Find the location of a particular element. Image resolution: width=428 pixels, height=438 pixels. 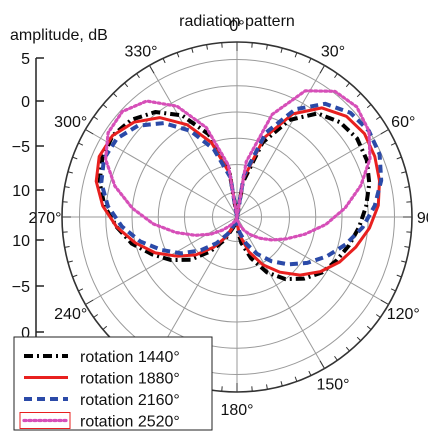

radial-tick-label: 5 is located at coordinates (25, 59).